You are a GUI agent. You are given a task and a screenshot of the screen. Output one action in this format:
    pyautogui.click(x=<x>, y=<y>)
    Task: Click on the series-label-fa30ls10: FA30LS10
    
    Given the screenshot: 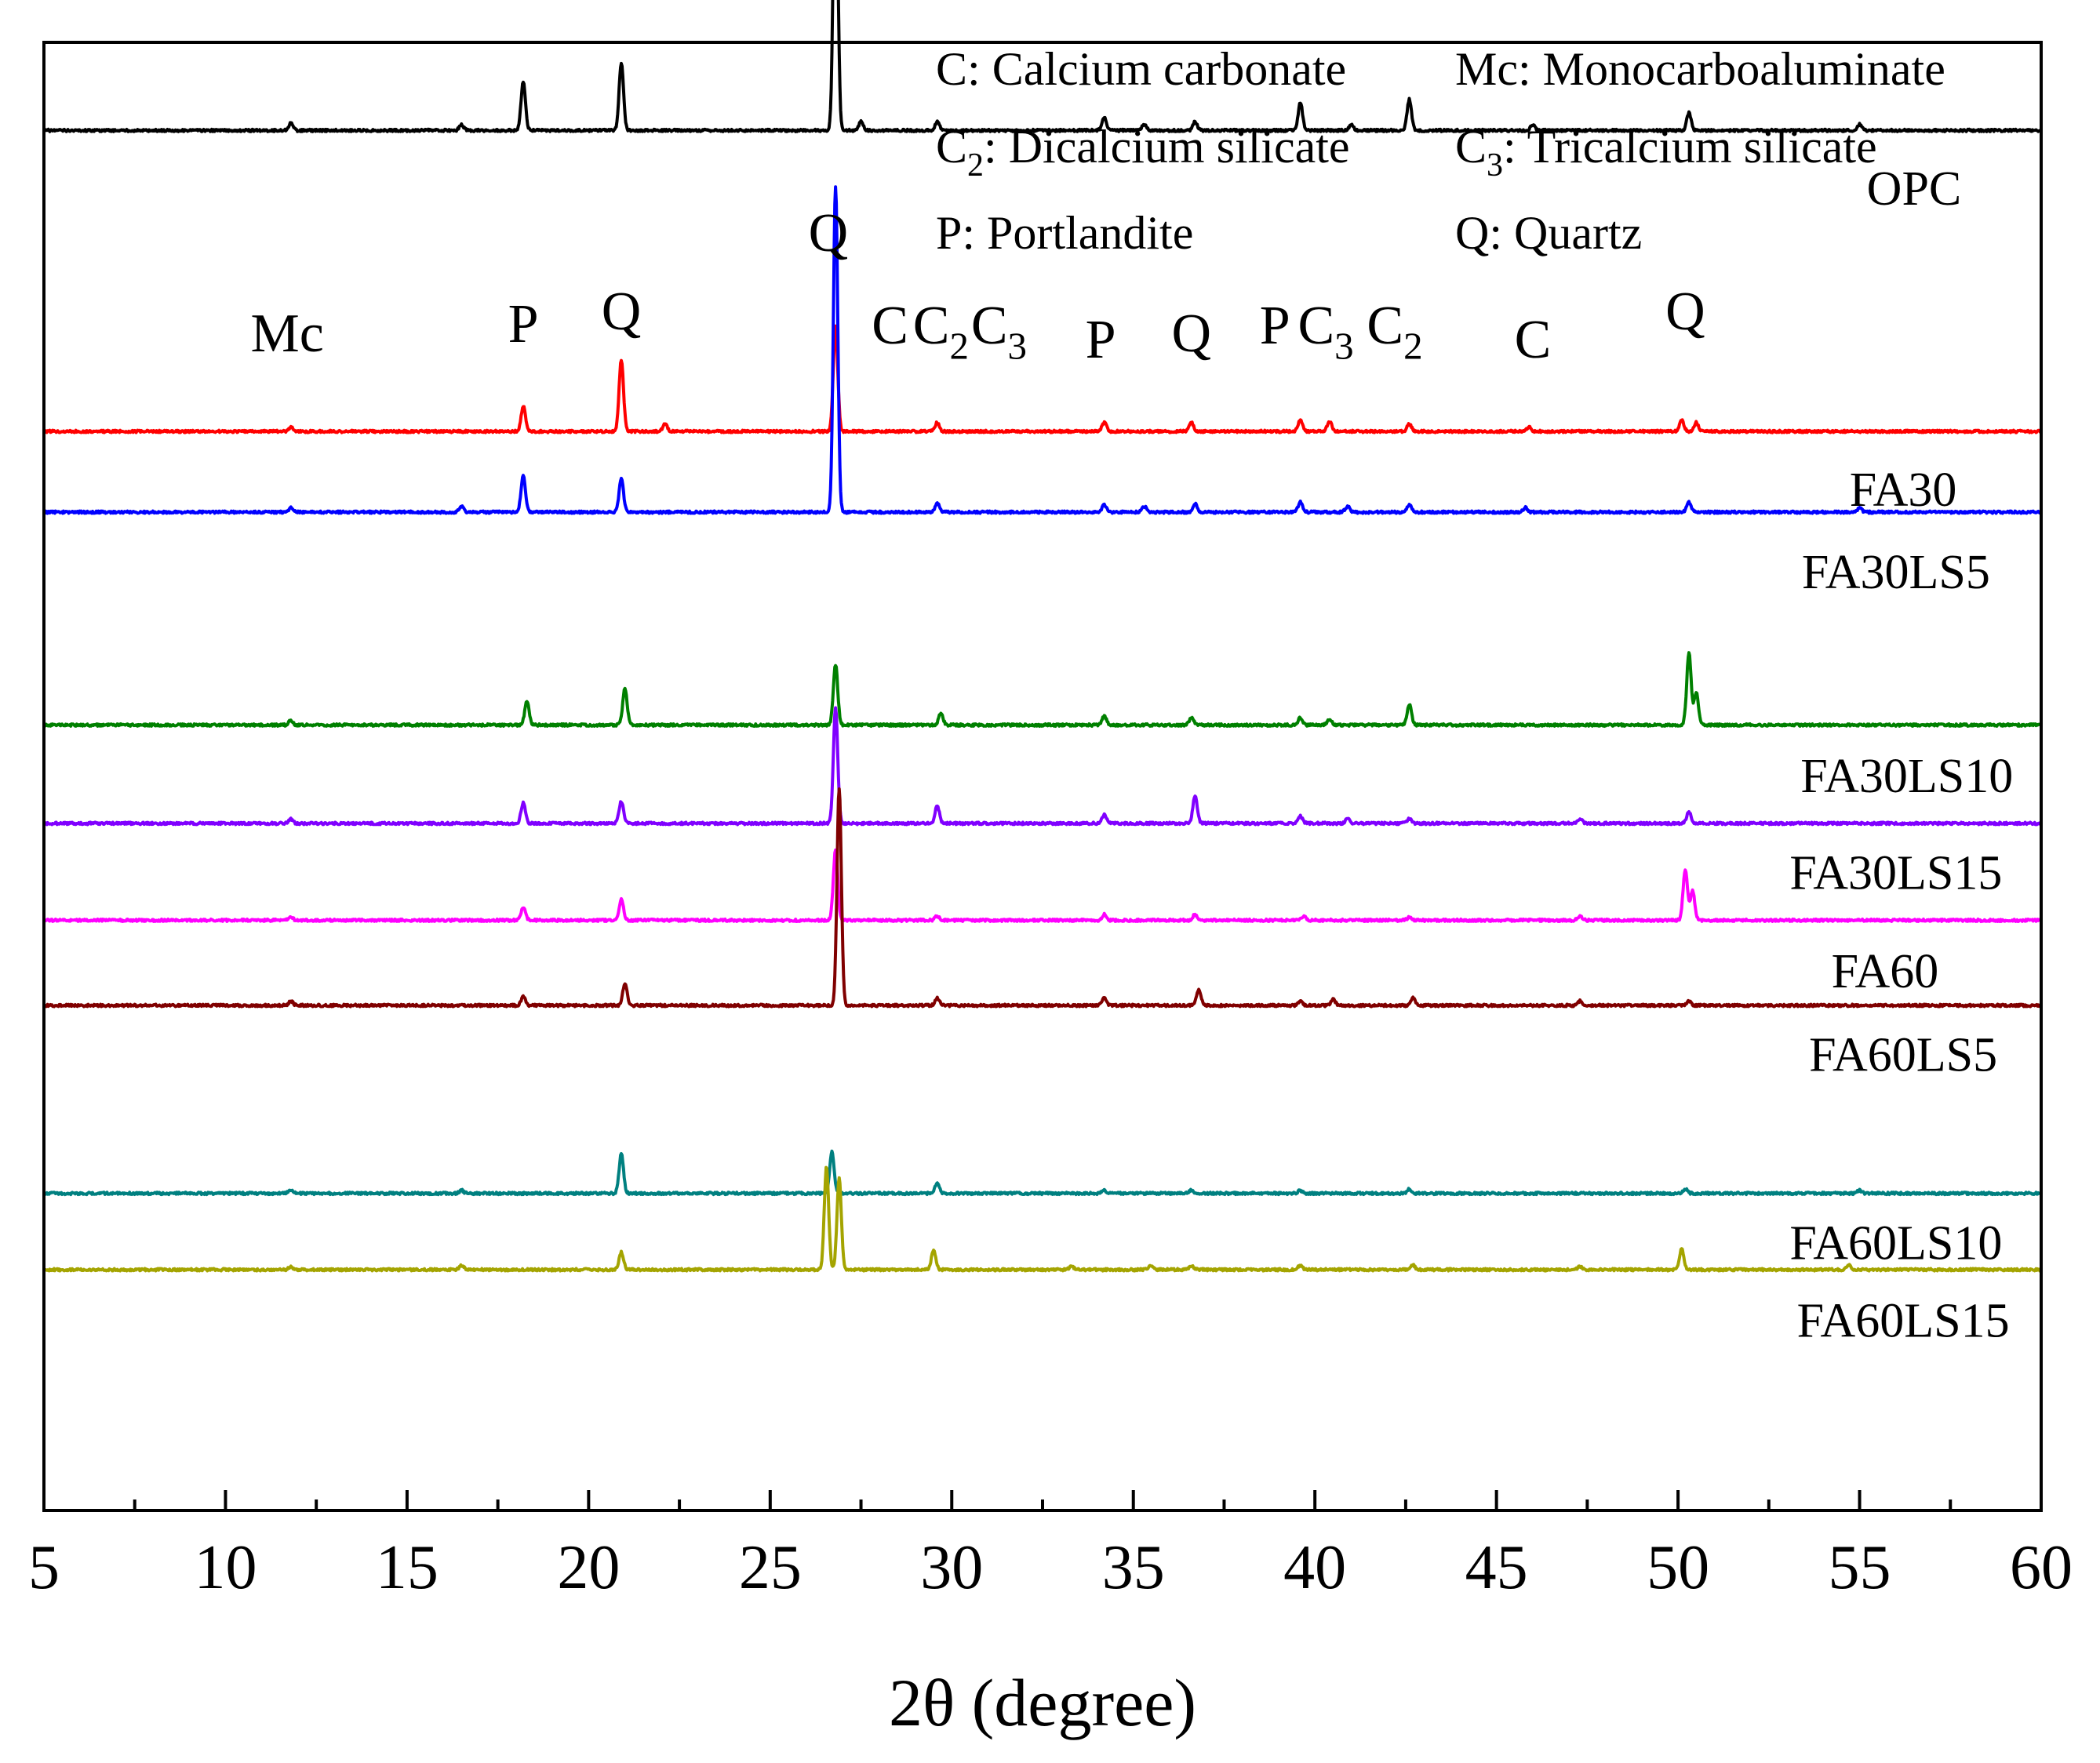 What is the action you would take?
    pyautogui.click(x=1906, y=776)
    